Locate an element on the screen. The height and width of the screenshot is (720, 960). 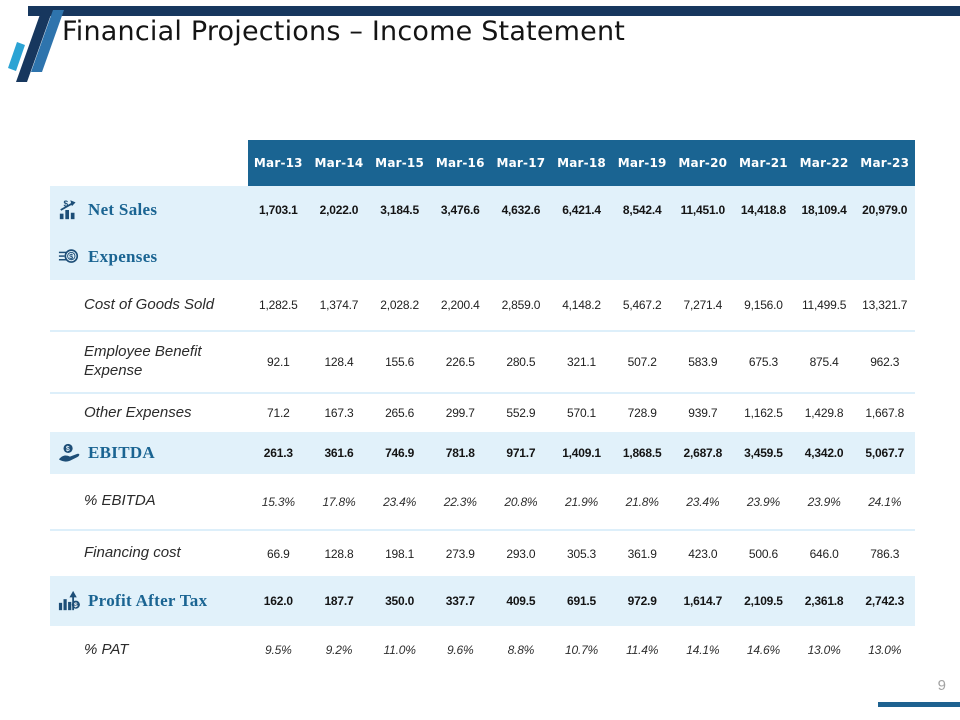
row-label-cell: % EBITDA is located at coordinates (149, 501).